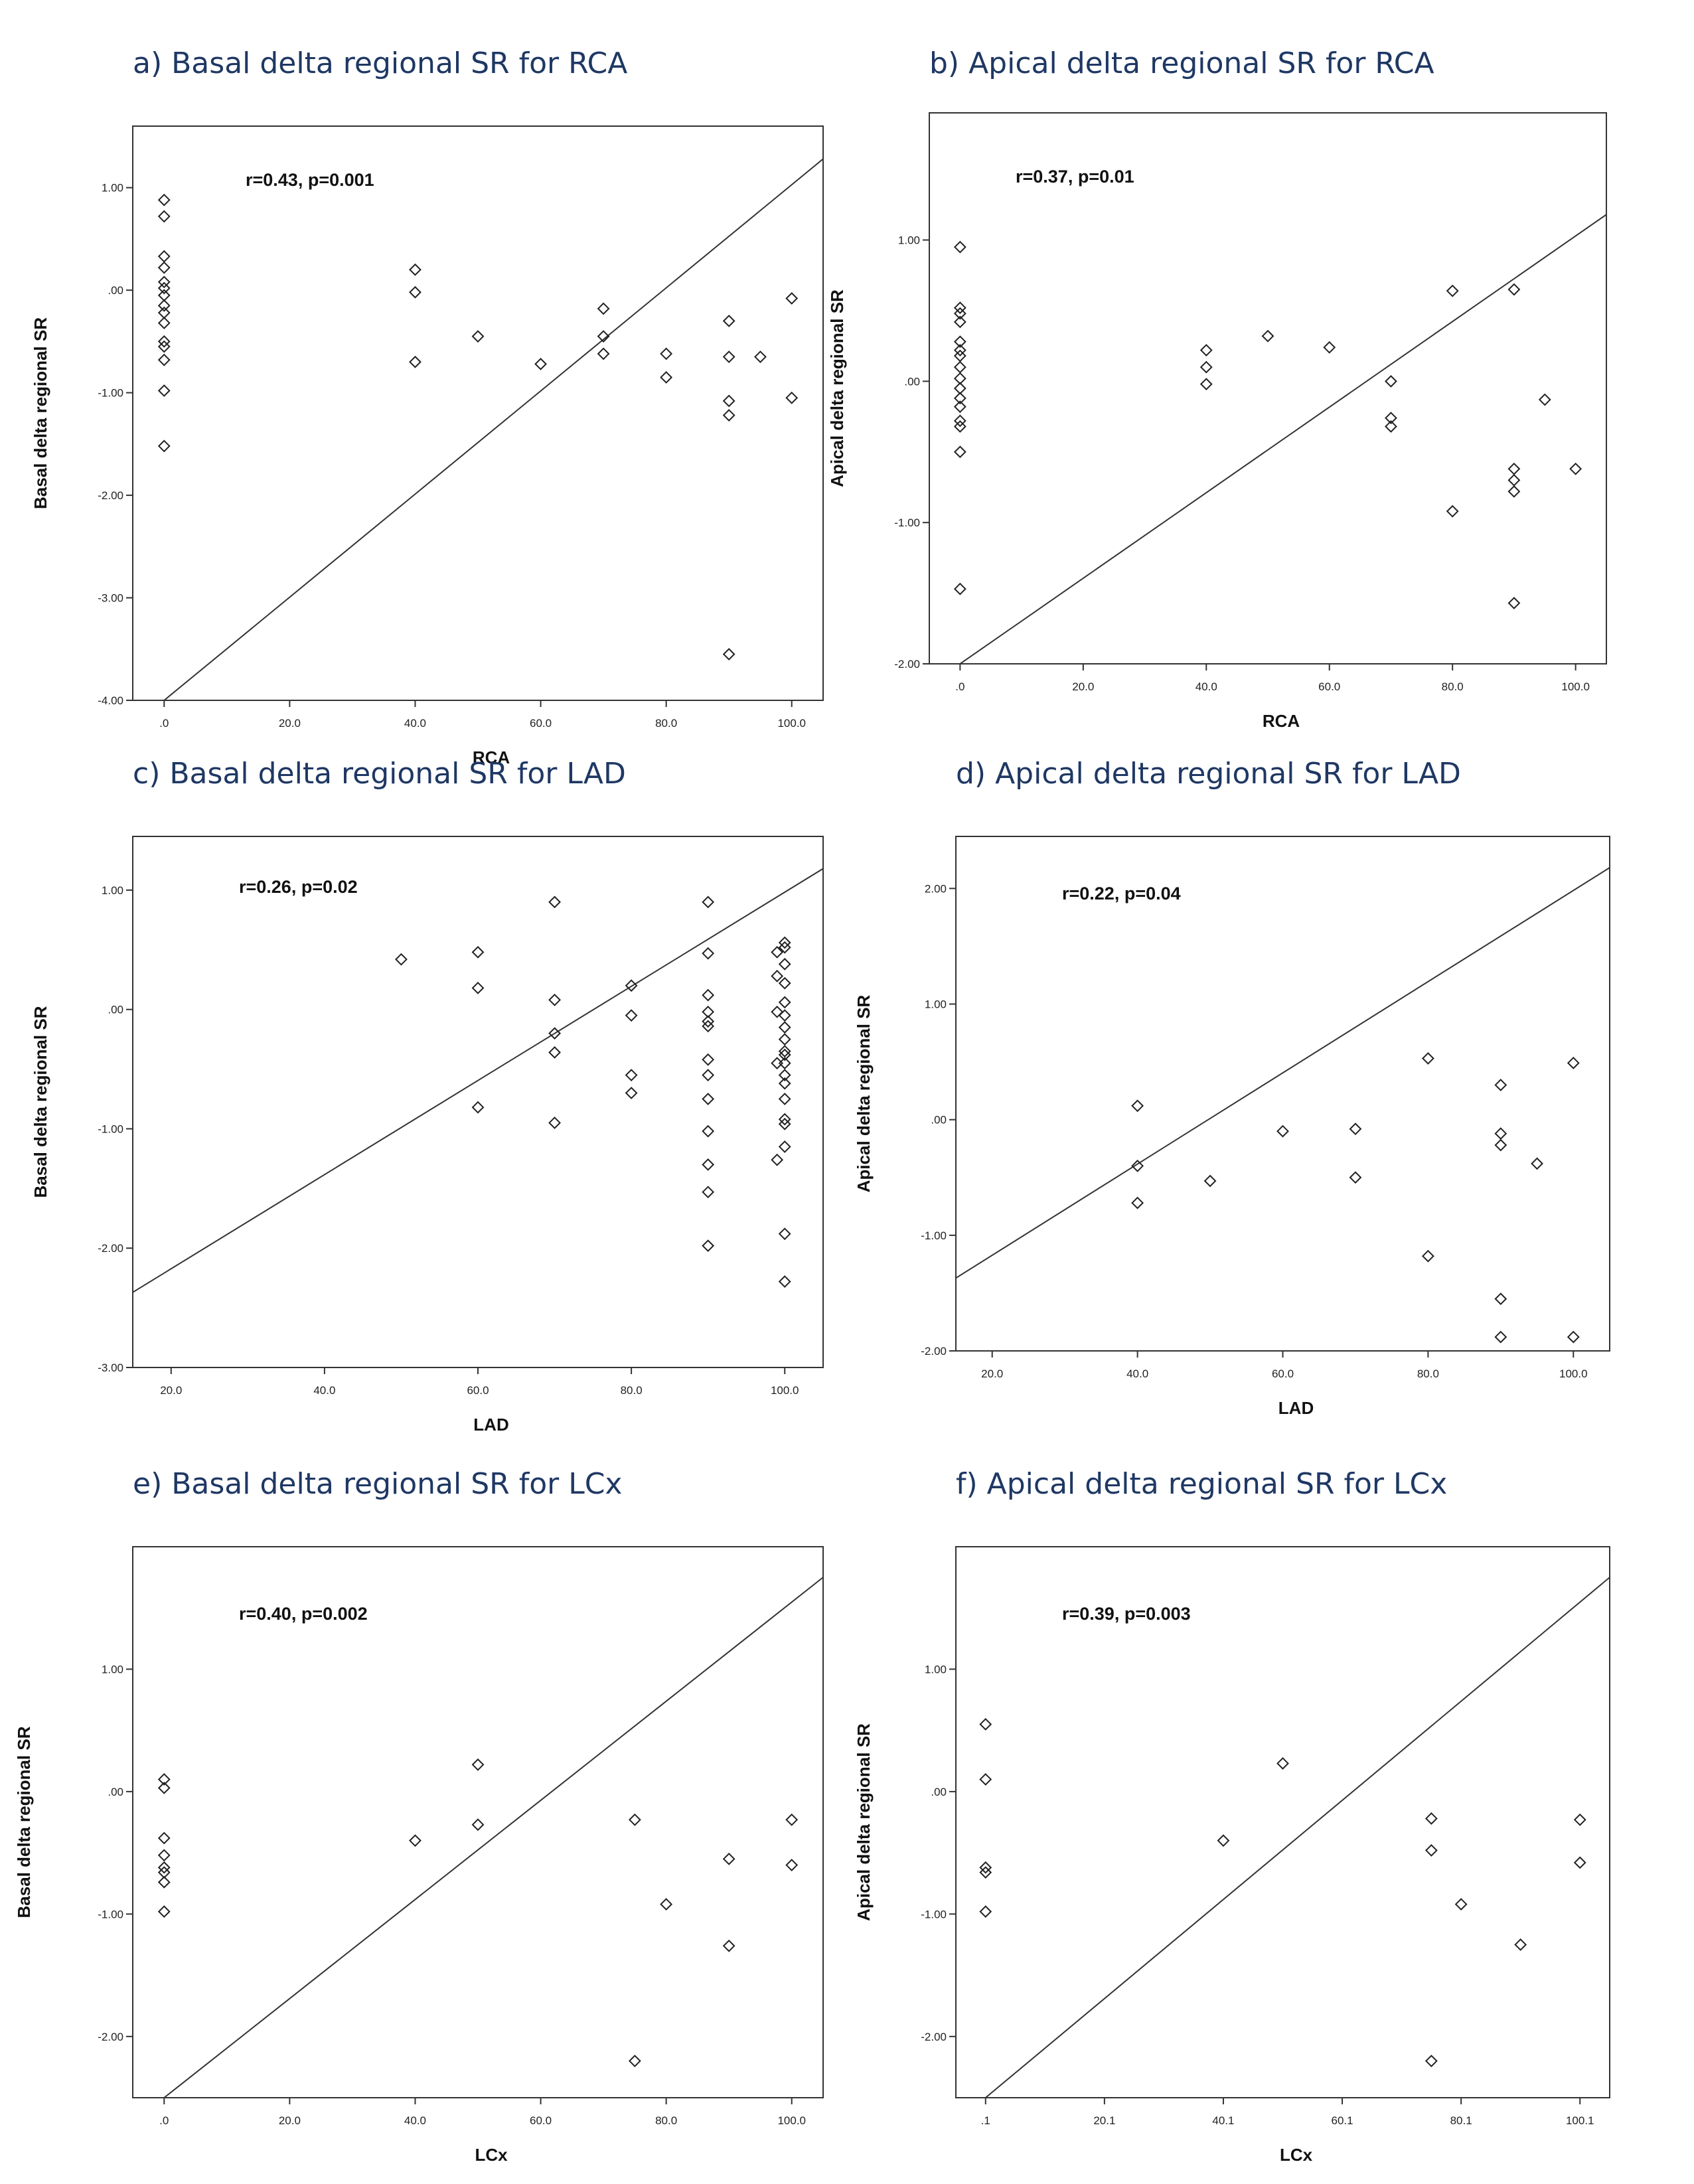 The image size is (1694, 2184). I want to click on x-axis-title: LAD, so click(1296, 1408).